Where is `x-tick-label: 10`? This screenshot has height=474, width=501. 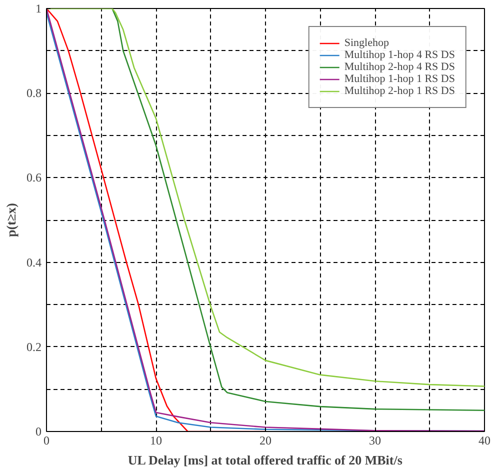
x-tick-label: 10 is located at coordinates (156, 441).